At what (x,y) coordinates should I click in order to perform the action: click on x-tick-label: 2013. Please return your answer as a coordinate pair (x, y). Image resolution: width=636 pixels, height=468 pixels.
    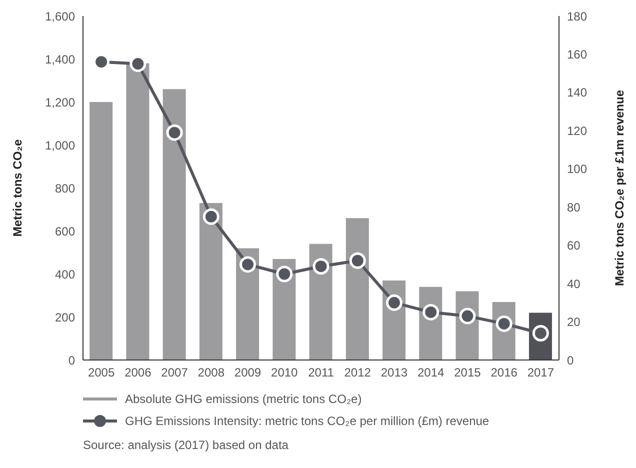
    Looking at the image, I should click on (394, 373).